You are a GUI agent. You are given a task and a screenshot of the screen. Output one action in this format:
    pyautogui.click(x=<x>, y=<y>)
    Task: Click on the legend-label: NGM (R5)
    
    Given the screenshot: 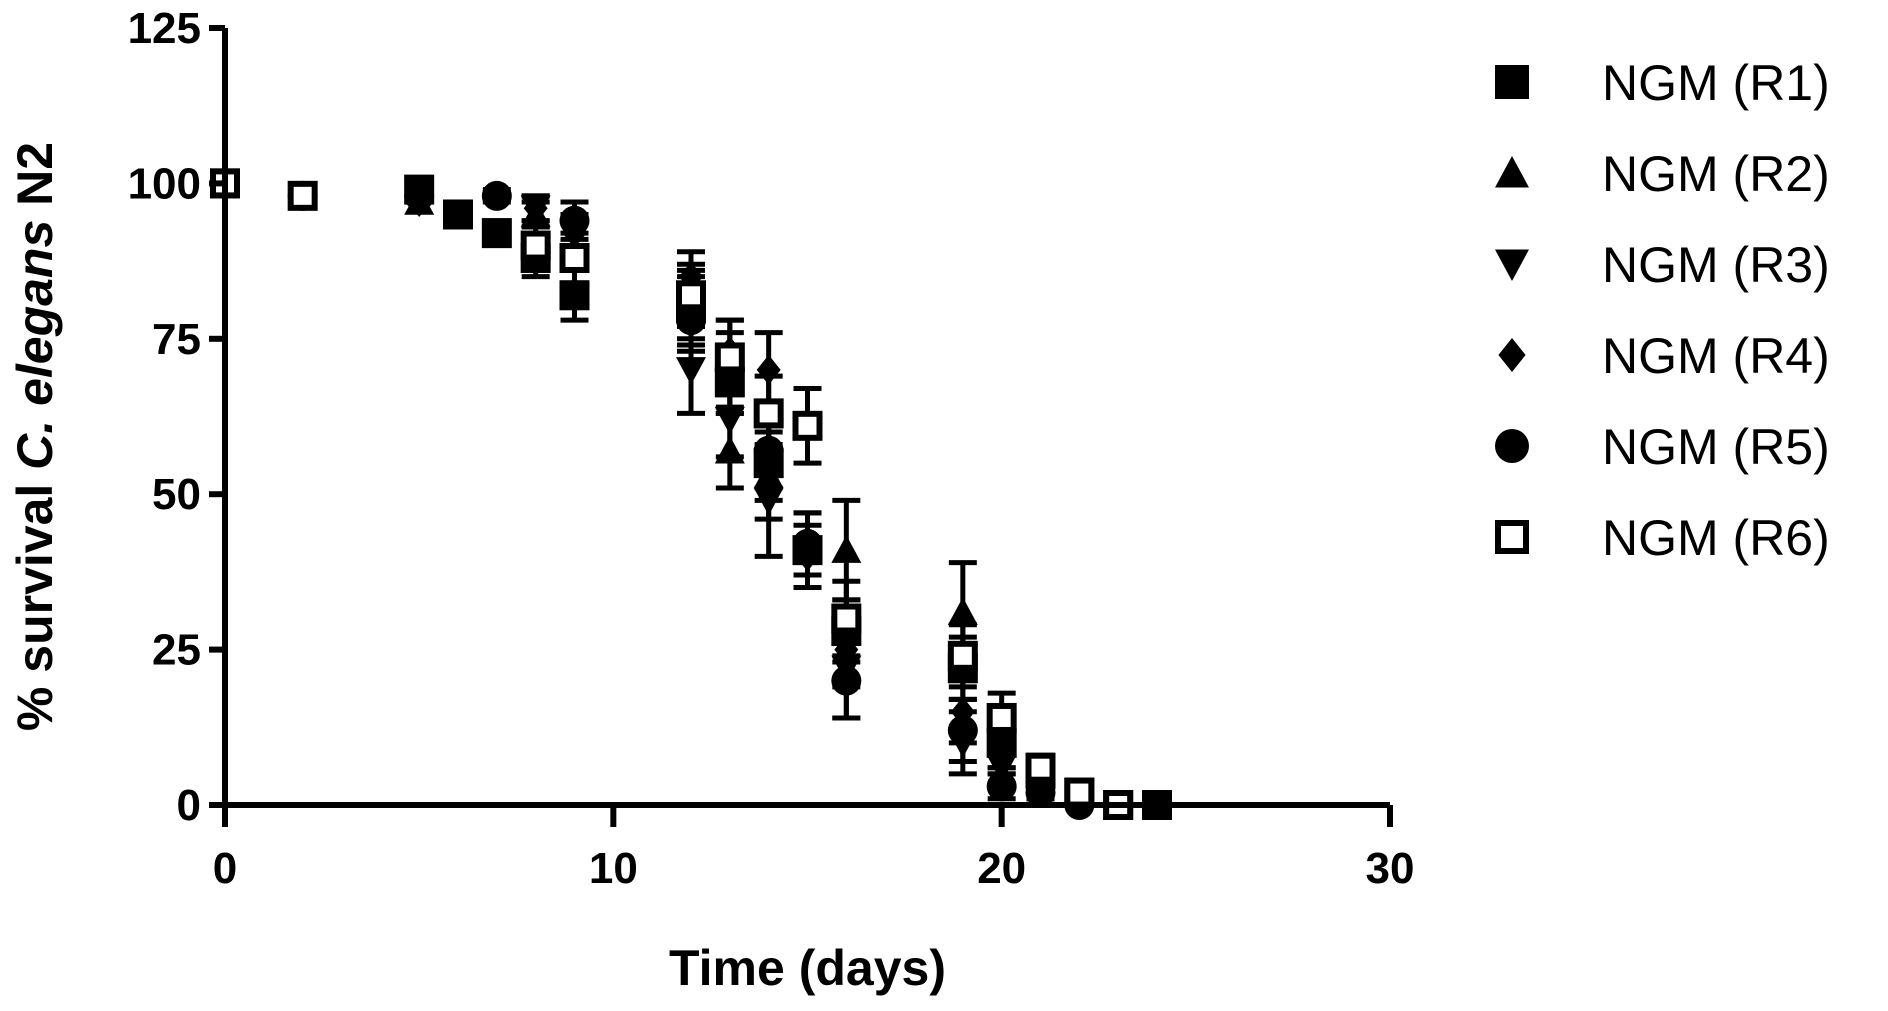 What is the action you would take?
    pyautogui.click(x=1716, y=447)
    